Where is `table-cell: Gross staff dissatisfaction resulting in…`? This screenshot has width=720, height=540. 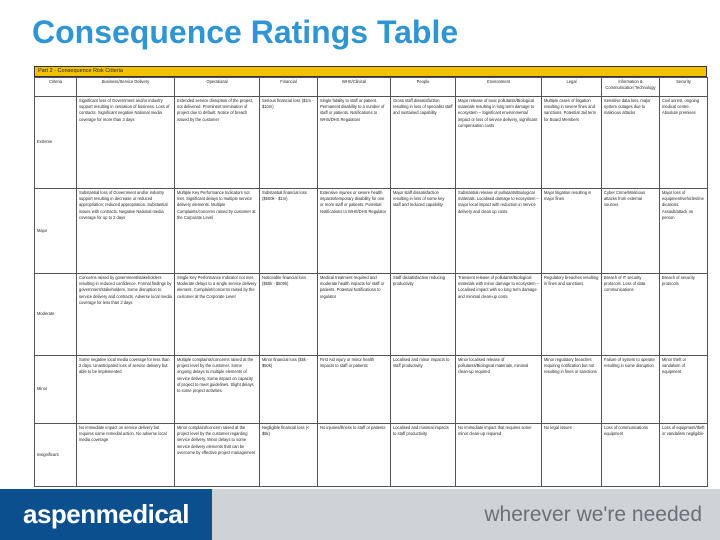
table-cell: Gross staff dissatisfaction resulting in… is located at coordinates (423, 142).